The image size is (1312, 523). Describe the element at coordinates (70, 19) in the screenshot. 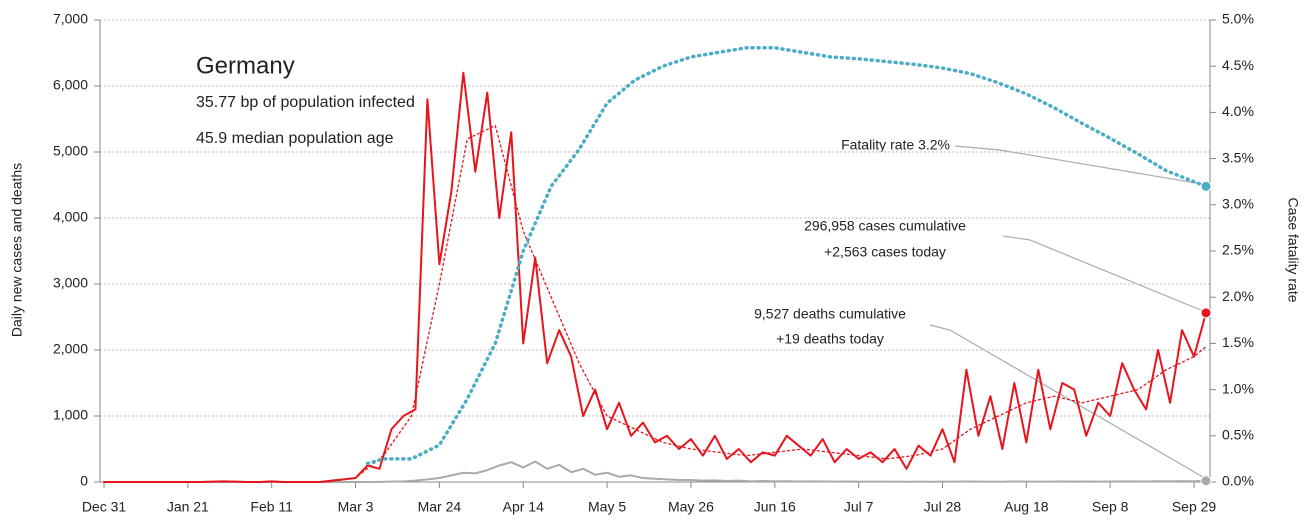

I see `y-tick-label: 7,000` at that location.